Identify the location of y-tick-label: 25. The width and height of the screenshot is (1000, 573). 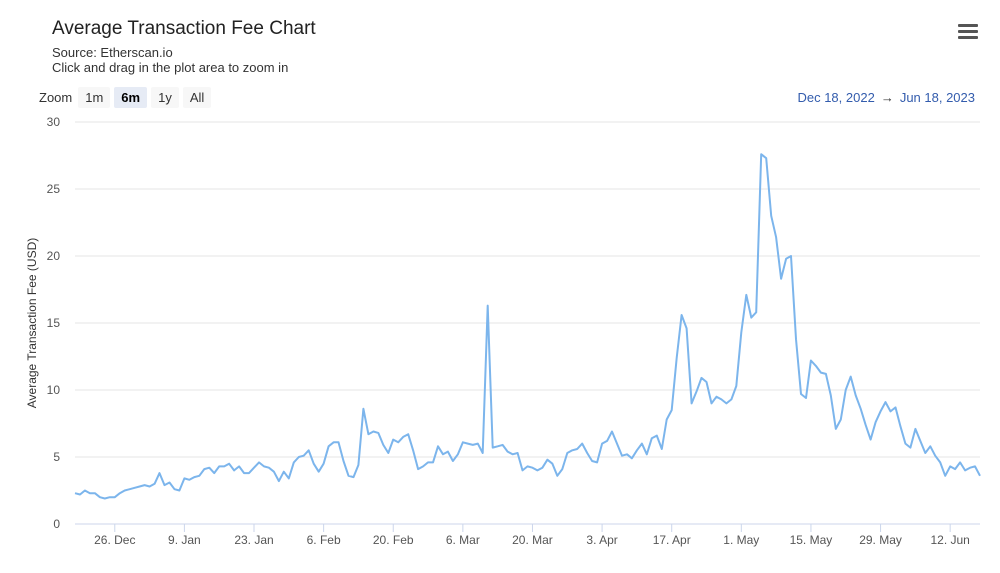
(54, 189).